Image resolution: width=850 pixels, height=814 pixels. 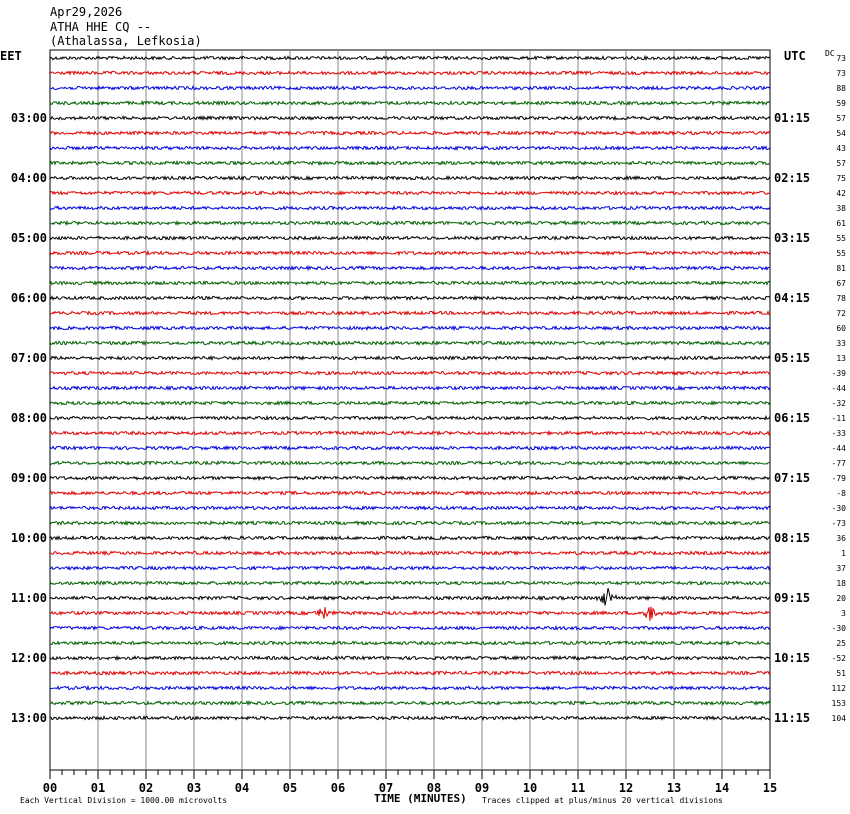 I want to click on dc-offset-label: -11, so click(x=839, y=418).